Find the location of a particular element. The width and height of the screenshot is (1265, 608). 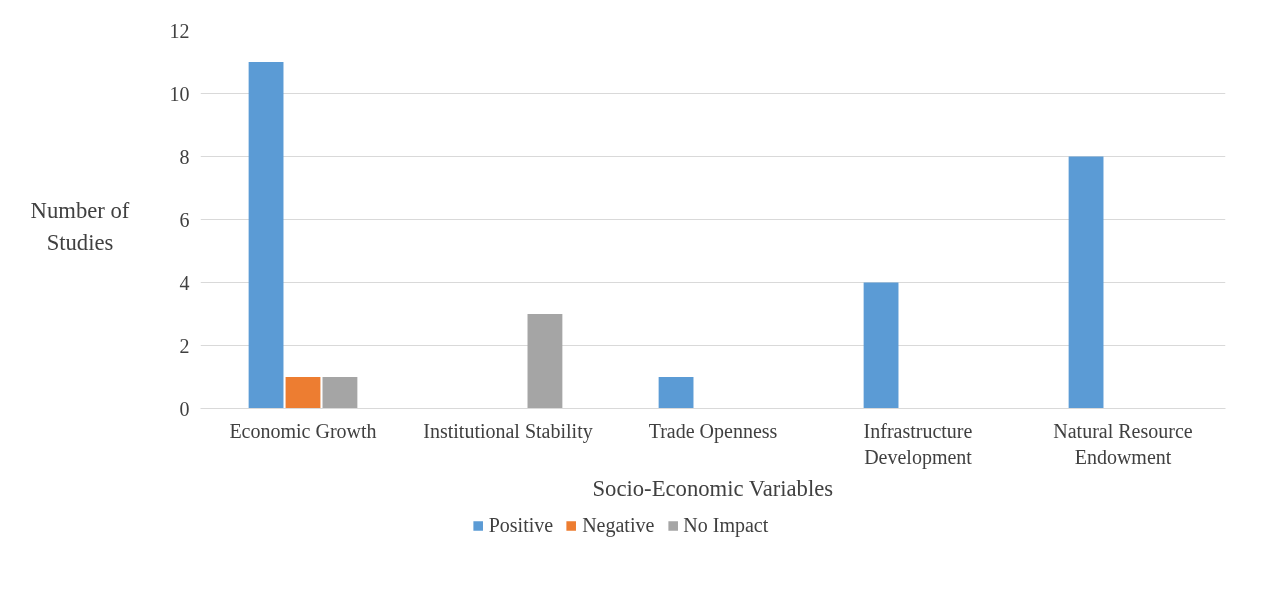

x-tick-label: Trade Openness is located at coordinates (713, 431).